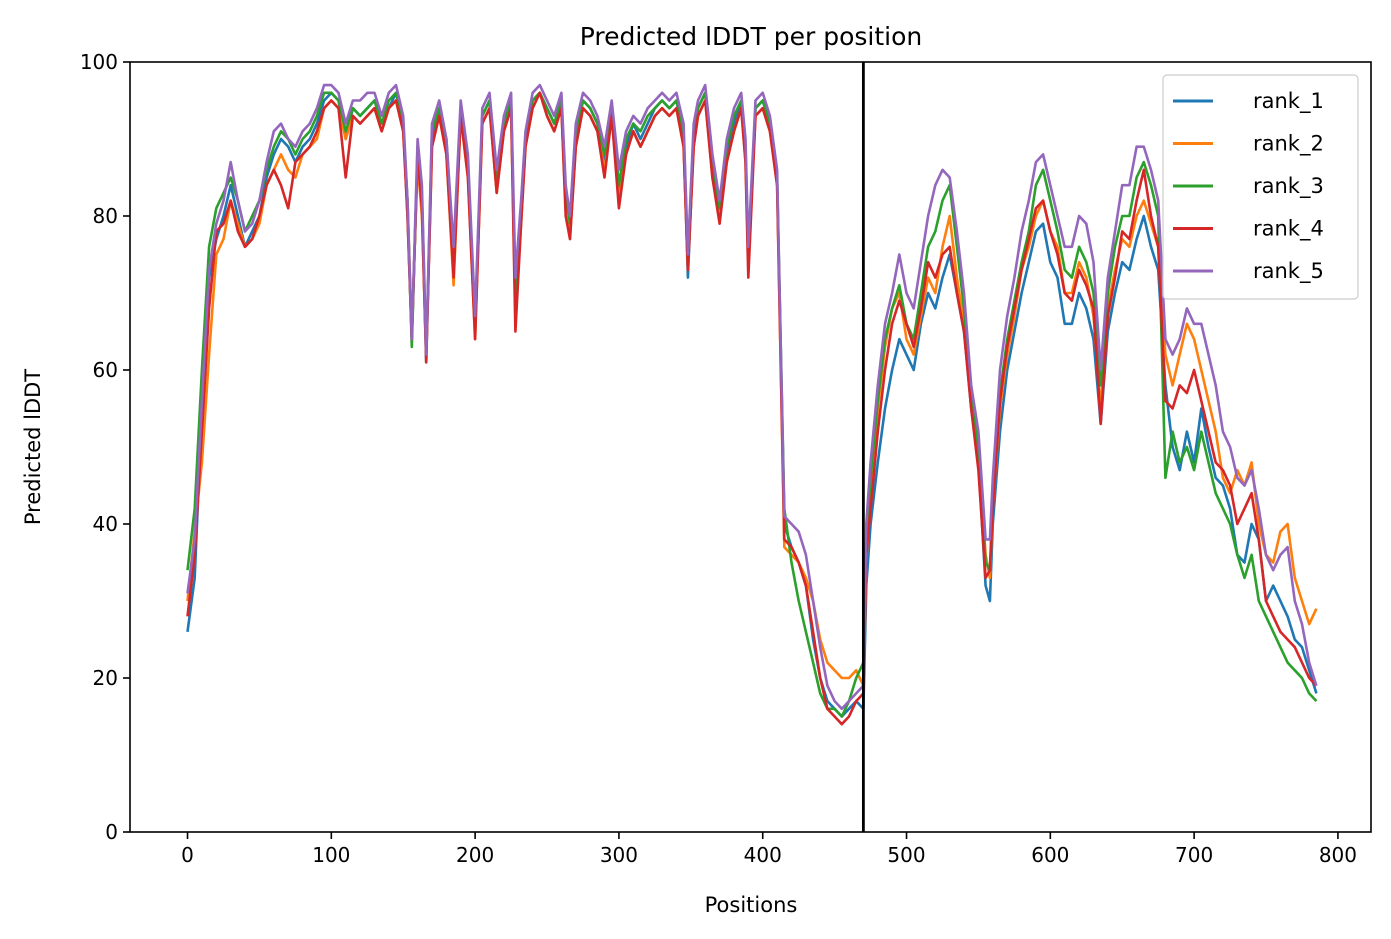 Image resolution: width=1391 pixels, height=939 pixels. Describe the element at coordinates (1050, 855) in the screenshot. I see `x-tick-label: 600` at that location.